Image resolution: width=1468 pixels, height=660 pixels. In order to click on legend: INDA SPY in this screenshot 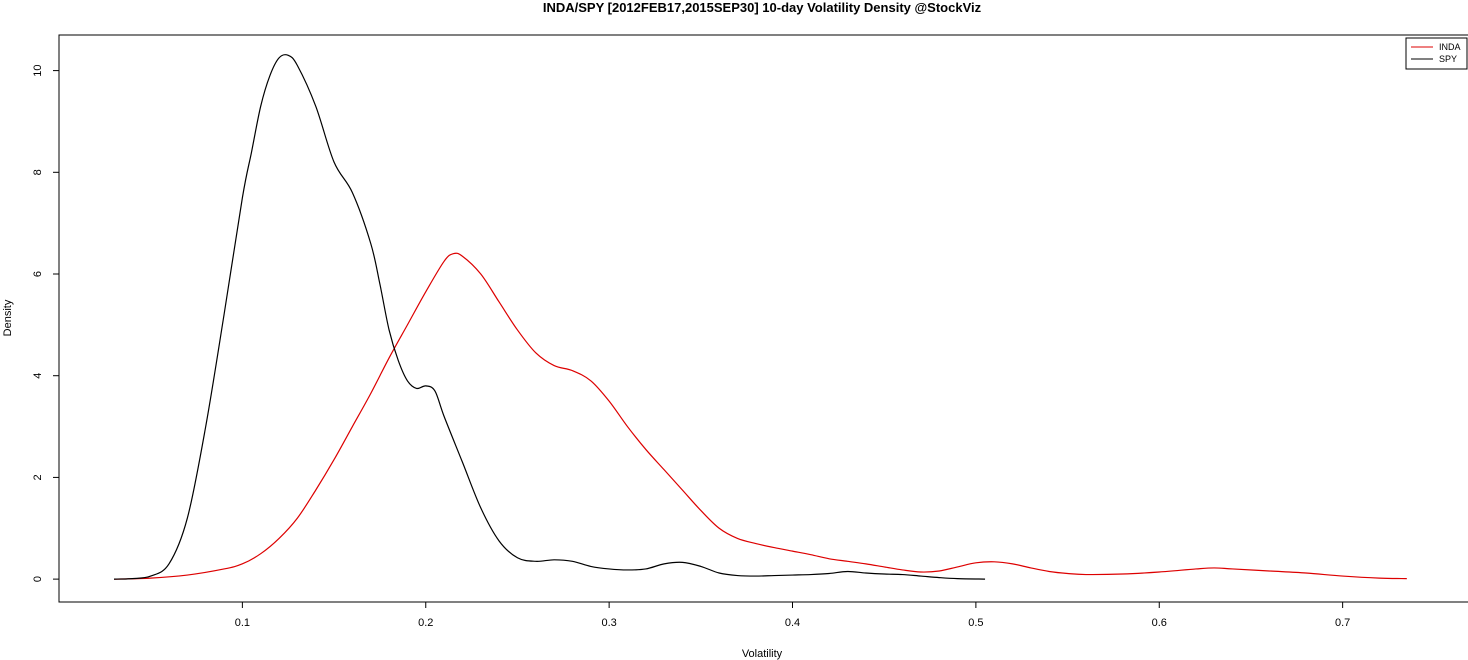, I will do `click(1436, 53)`.